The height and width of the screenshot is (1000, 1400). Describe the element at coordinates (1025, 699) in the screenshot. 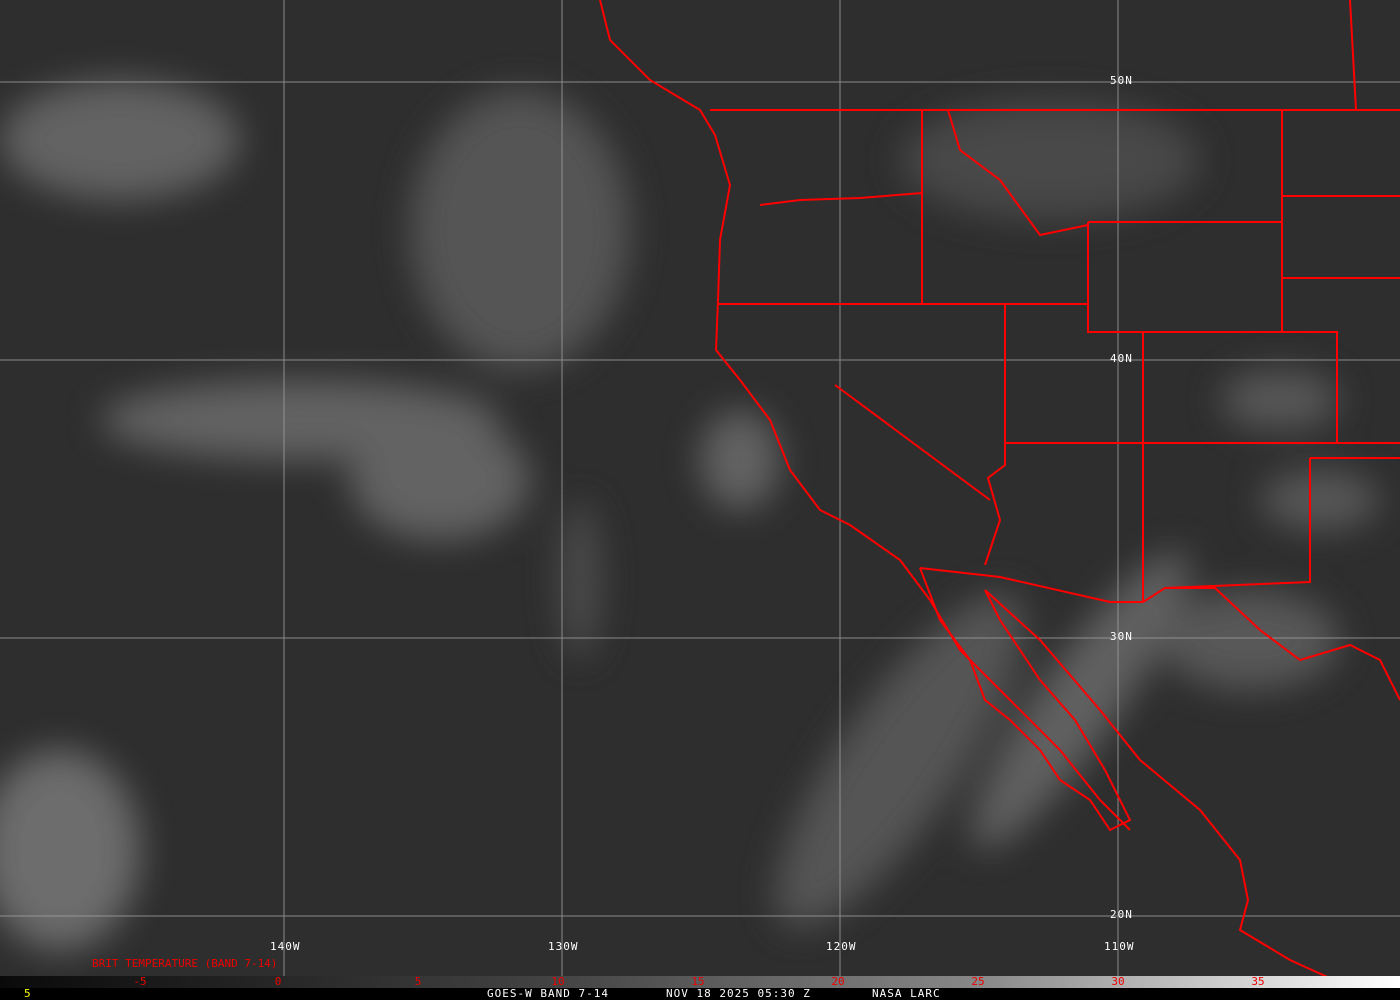

I see `coastline-baja` at that location.